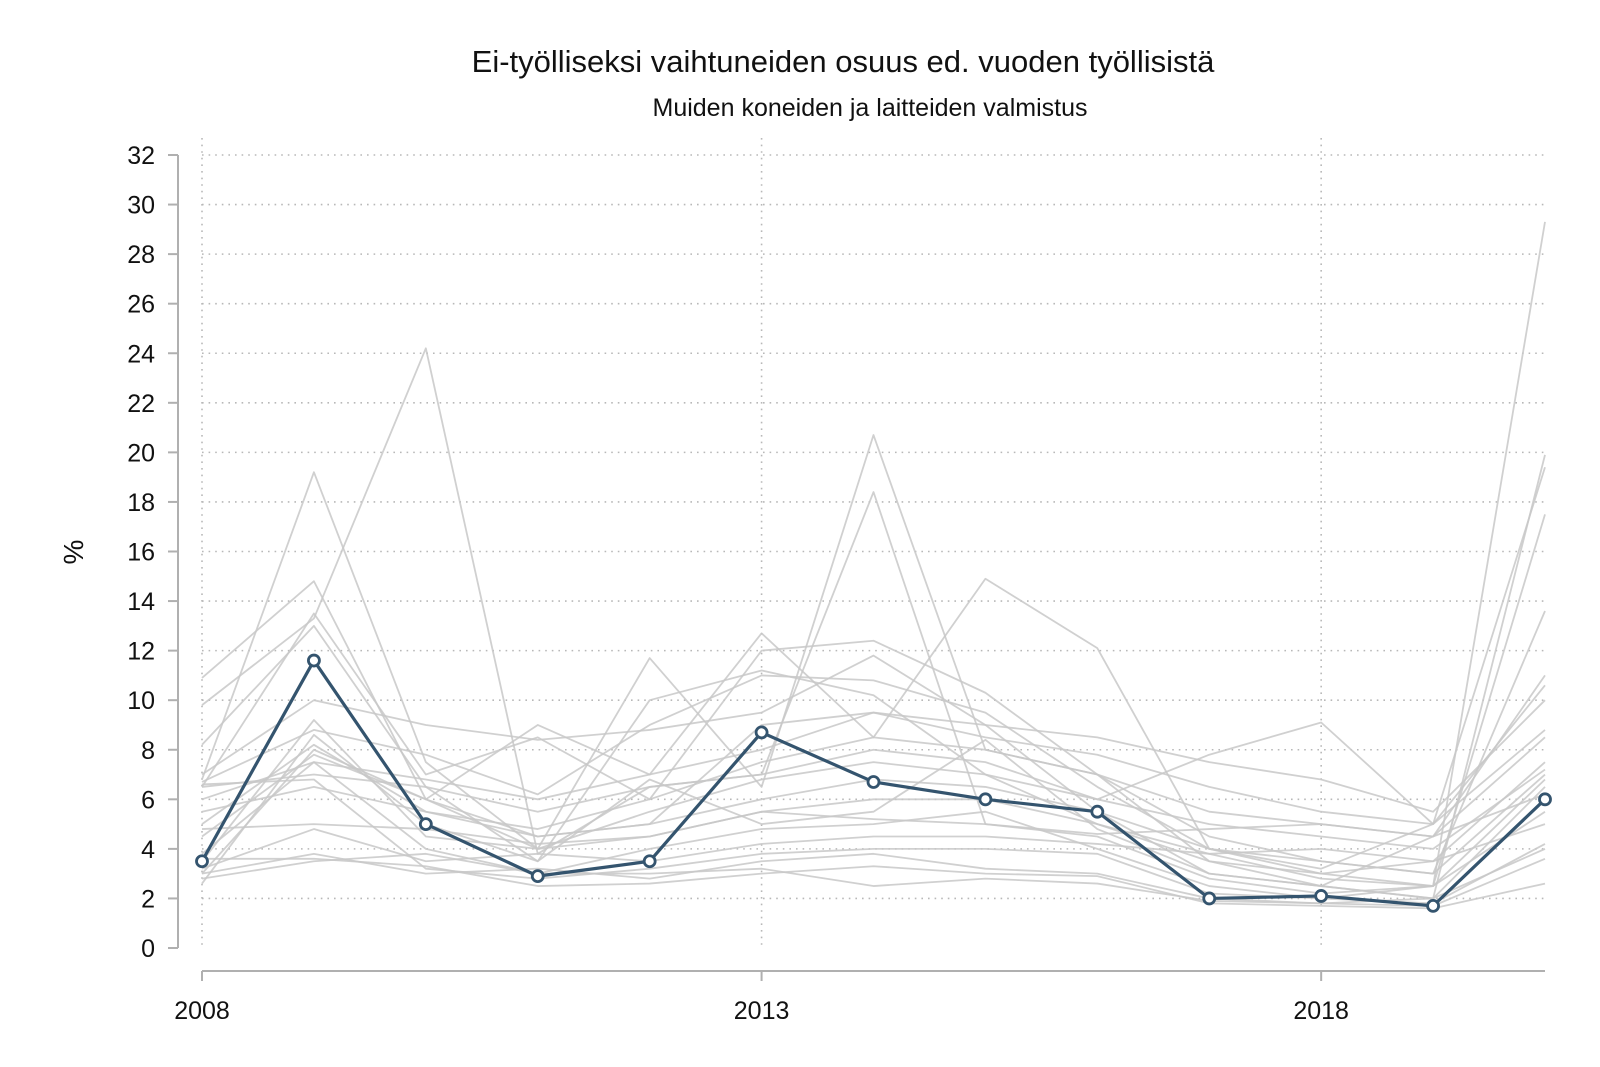  What do you see at coordinates (202, 1011) in the screenshot?
I see `x-tick-label: 2008` at bounding box center [202, 1011].